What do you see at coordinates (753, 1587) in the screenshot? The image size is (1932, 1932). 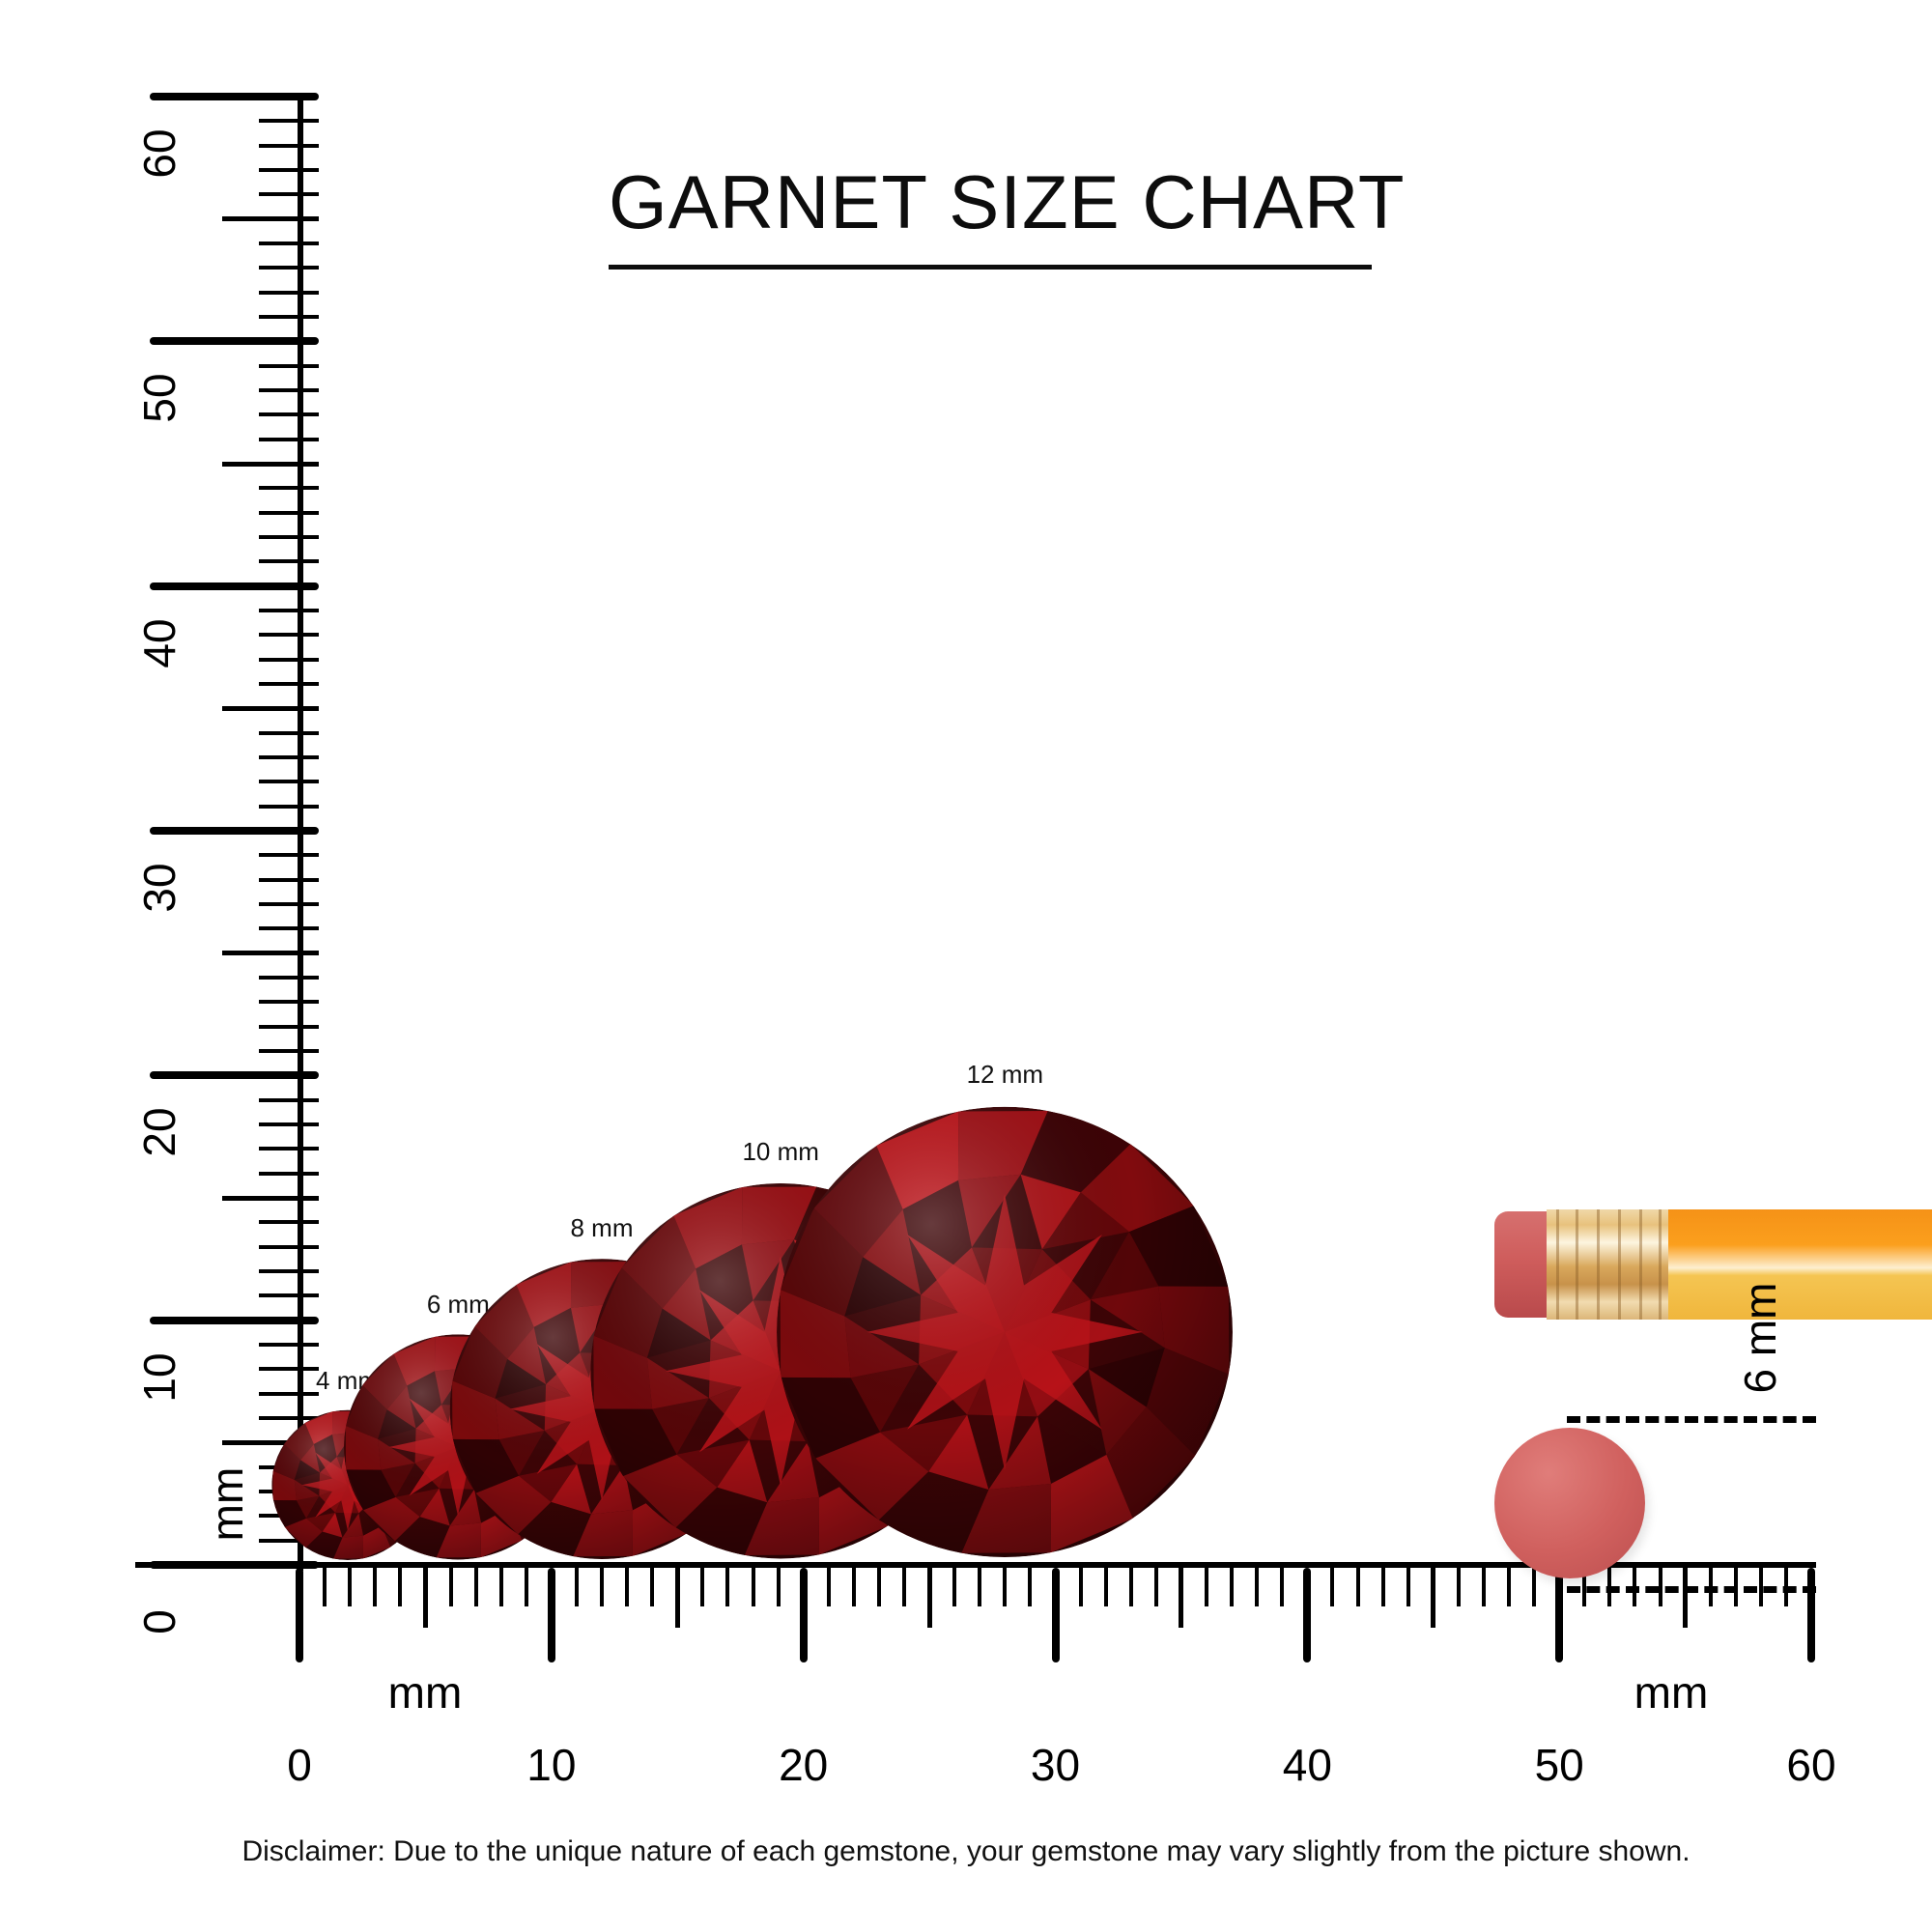 I see `horizontal-tick-18mm` at bounding box center [753, 1587].